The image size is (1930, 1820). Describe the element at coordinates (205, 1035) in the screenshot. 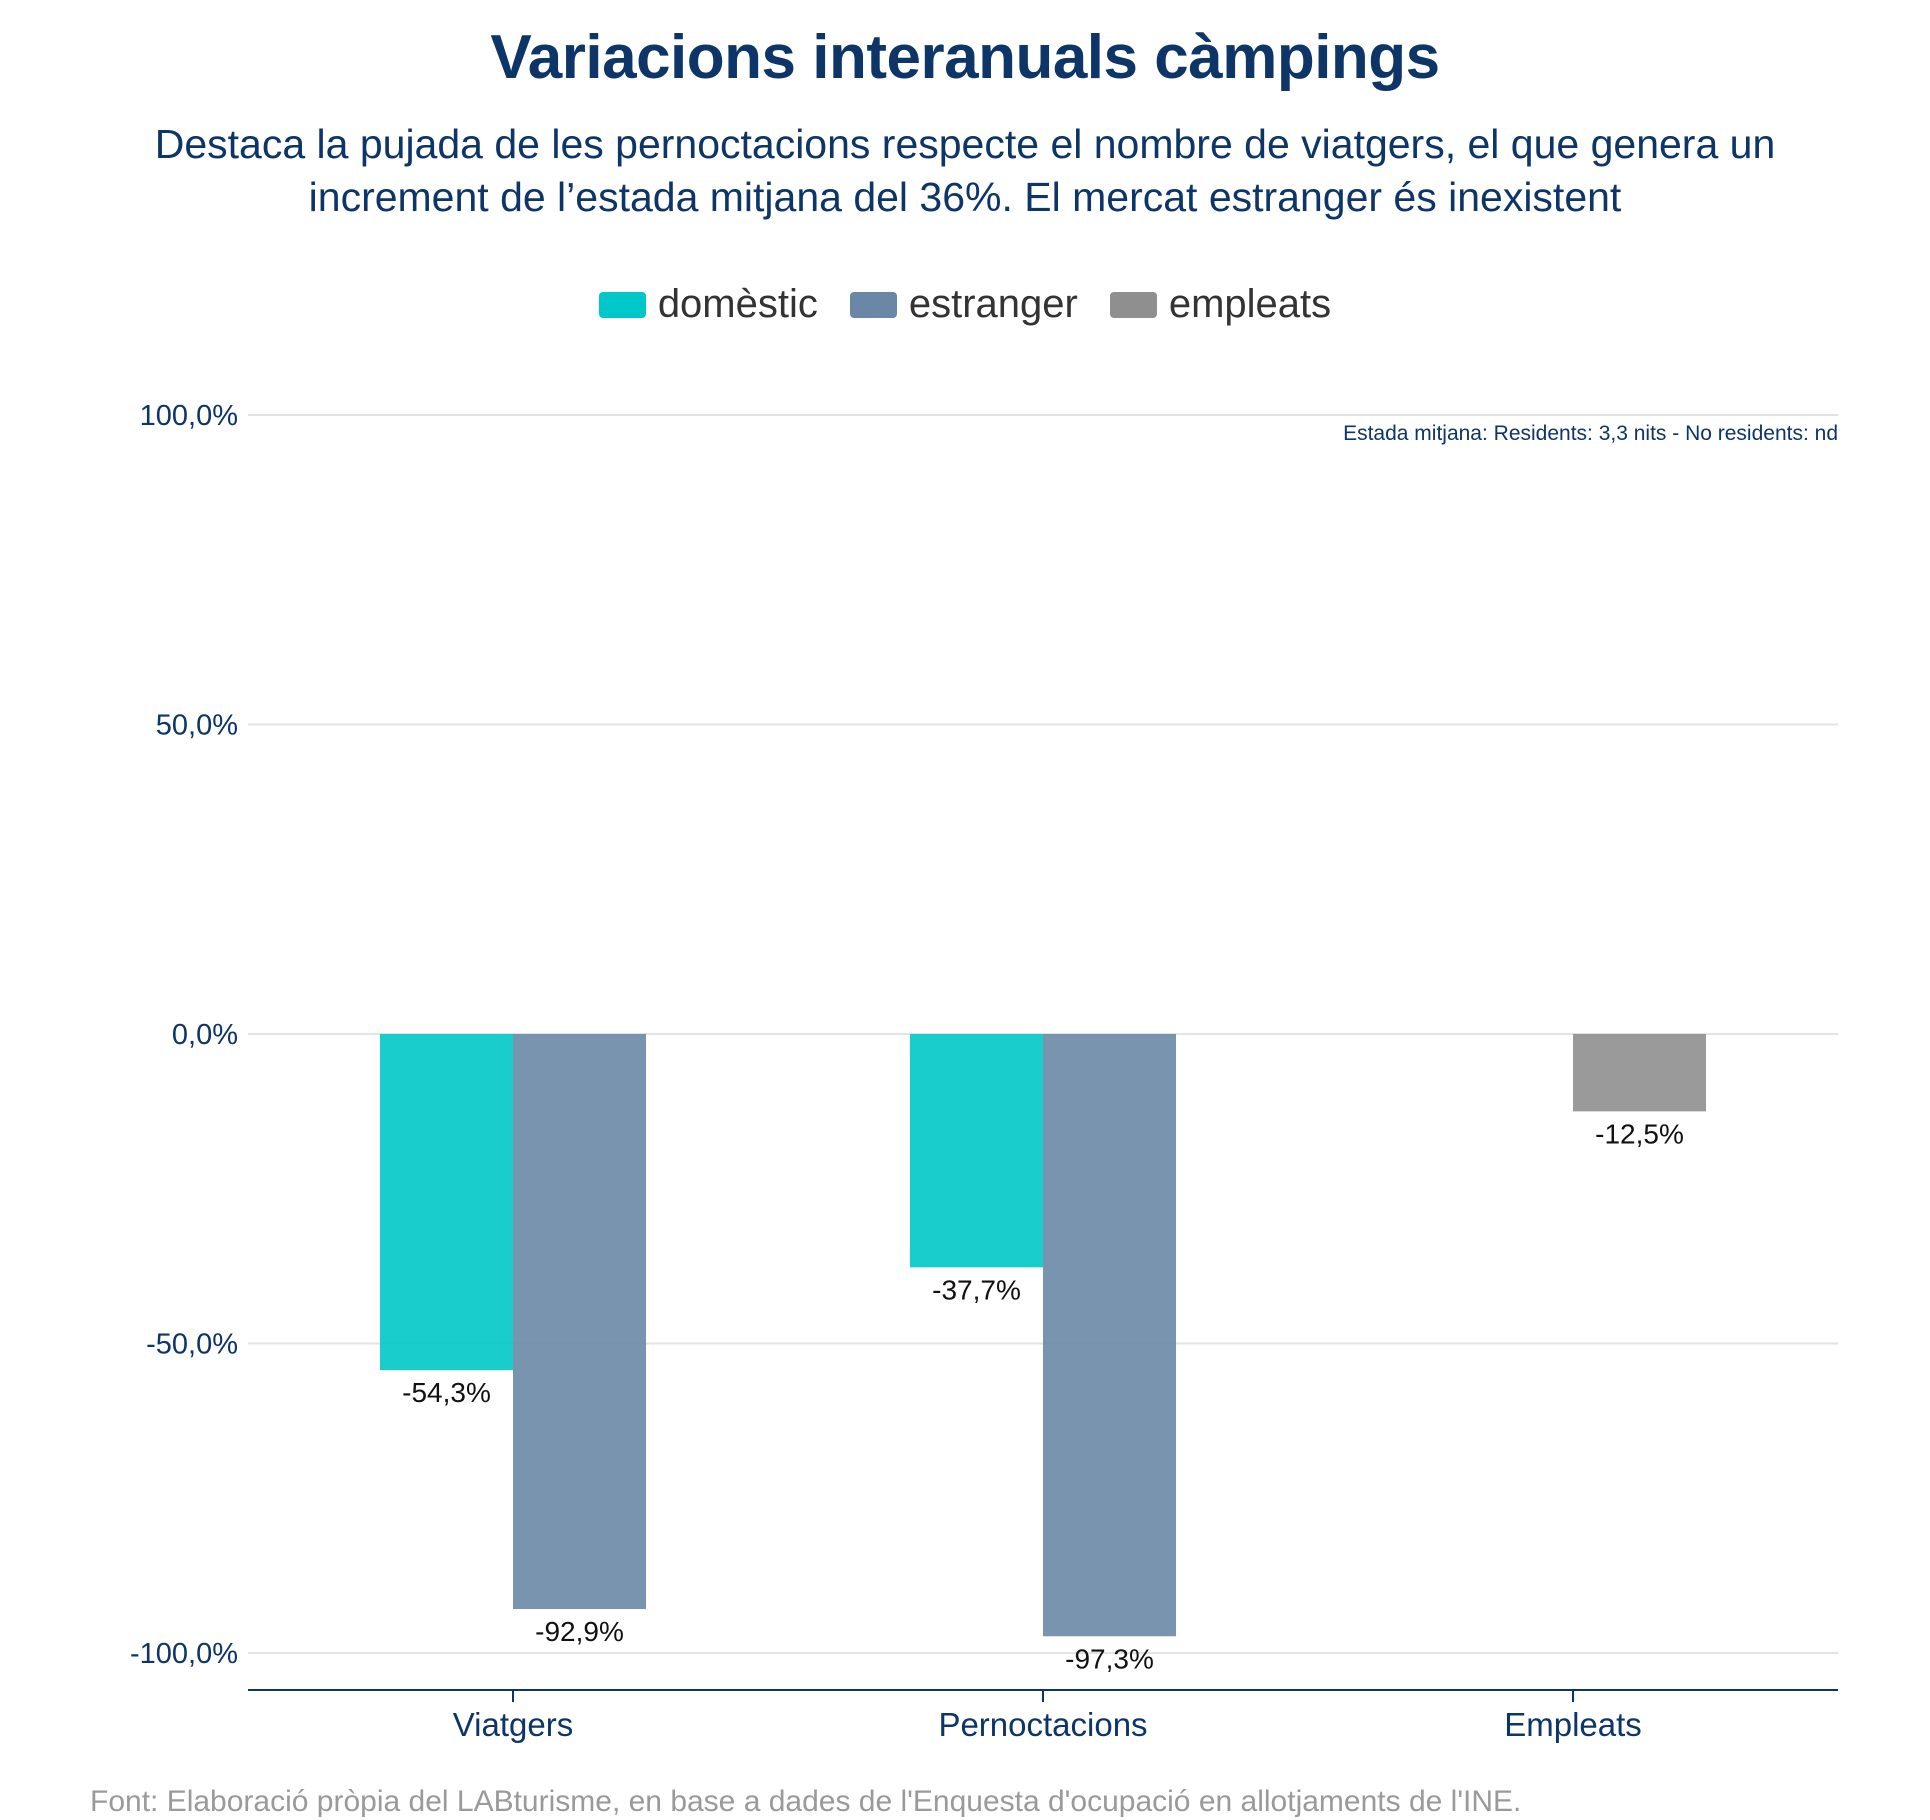

I see `y-tick-label: 0,0%` at that location.